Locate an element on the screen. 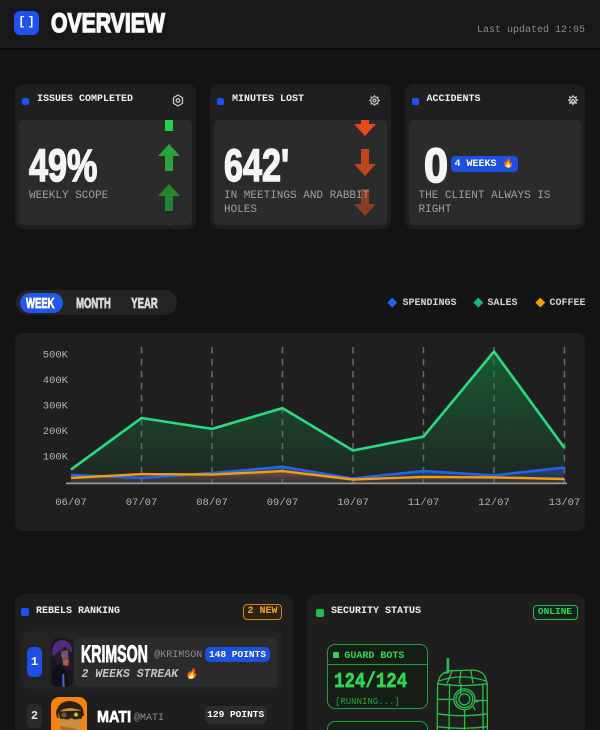 The height and width of the screenshot is (730, 600). svg-text: 06/07 is located at coordinates (71, 503).